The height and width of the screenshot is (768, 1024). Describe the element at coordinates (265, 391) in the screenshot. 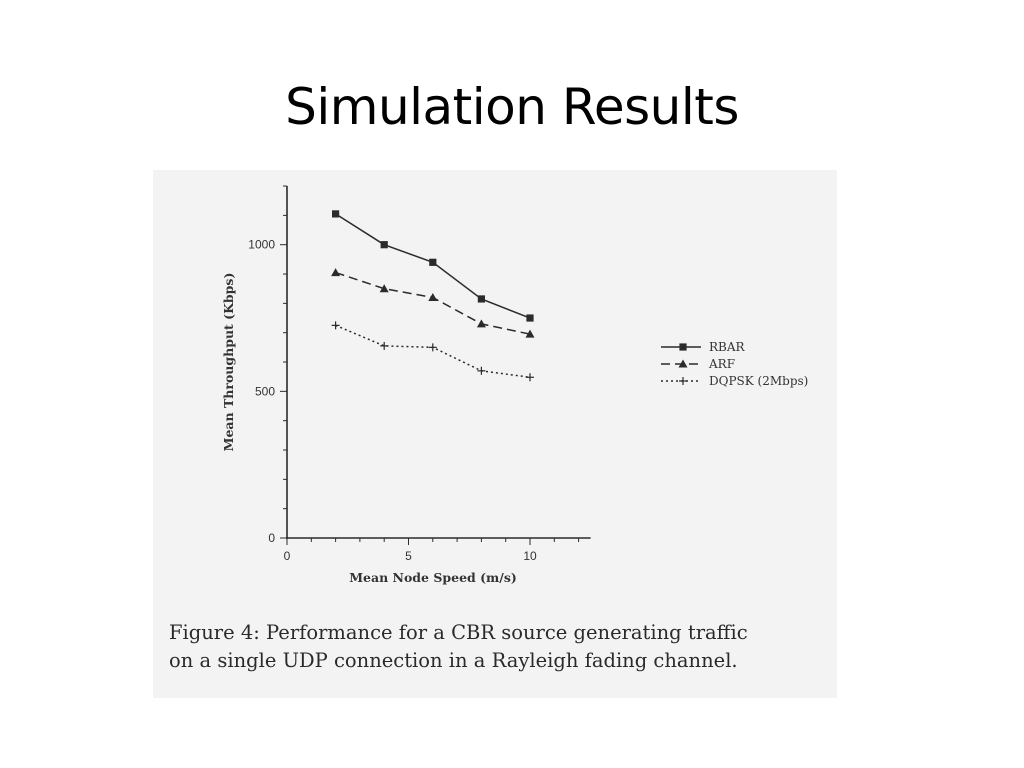

I see `y-tick-label: 500` at that location.